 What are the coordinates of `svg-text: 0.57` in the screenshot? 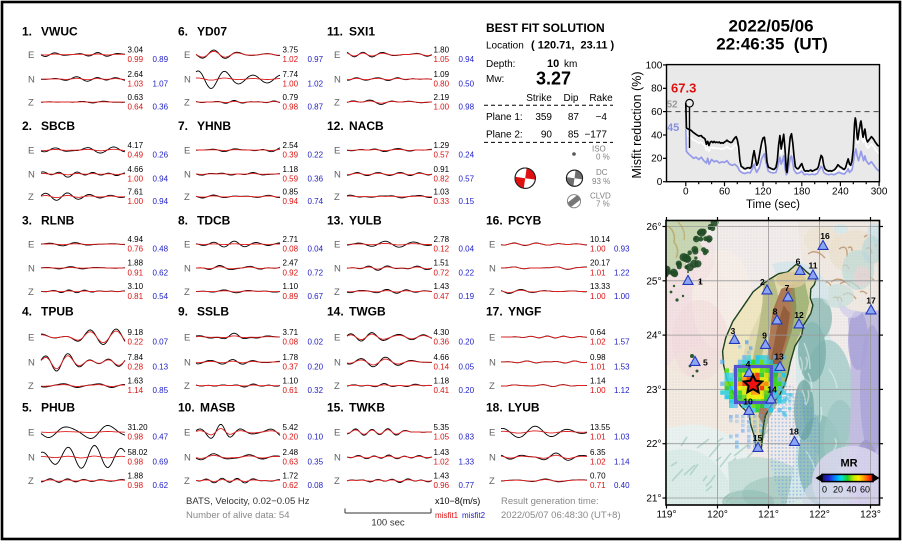 It's located at (442, 155).